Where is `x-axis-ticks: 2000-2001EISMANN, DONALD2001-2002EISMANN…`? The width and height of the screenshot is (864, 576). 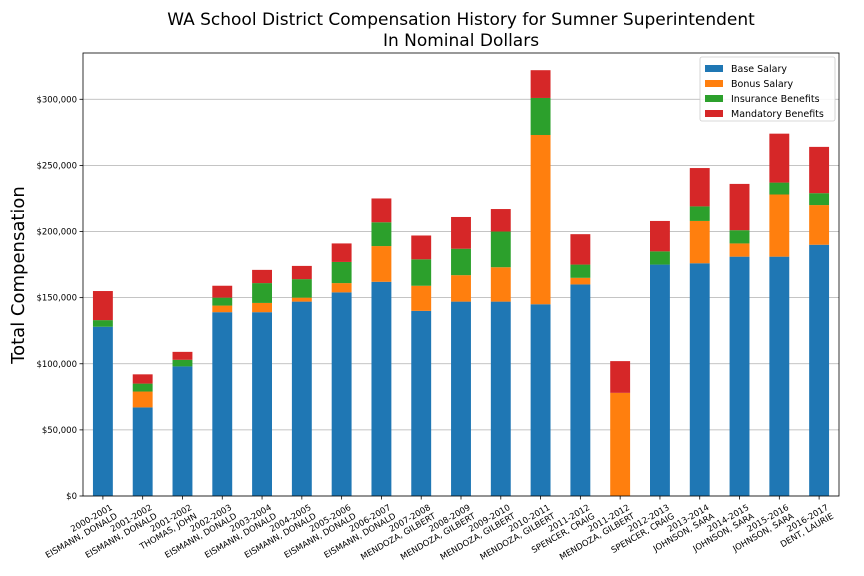 x-axis-ticks: 2000-2001EISMANN, DONALD2001-2002EISMANN… is located at coordinates (437, 529).